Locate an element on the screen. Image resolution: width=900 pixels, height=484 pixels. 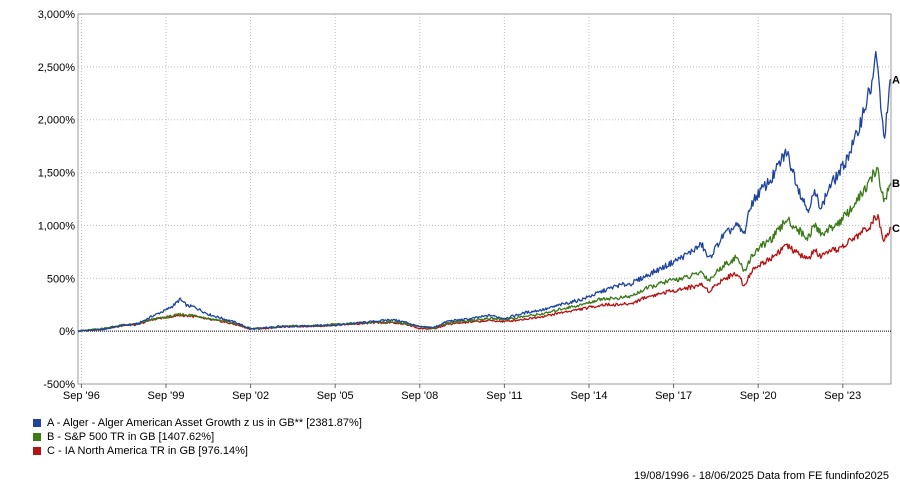
legend-item-c: C - IA North America TR in GB [976.14%] is located at coordinates (197, 451).